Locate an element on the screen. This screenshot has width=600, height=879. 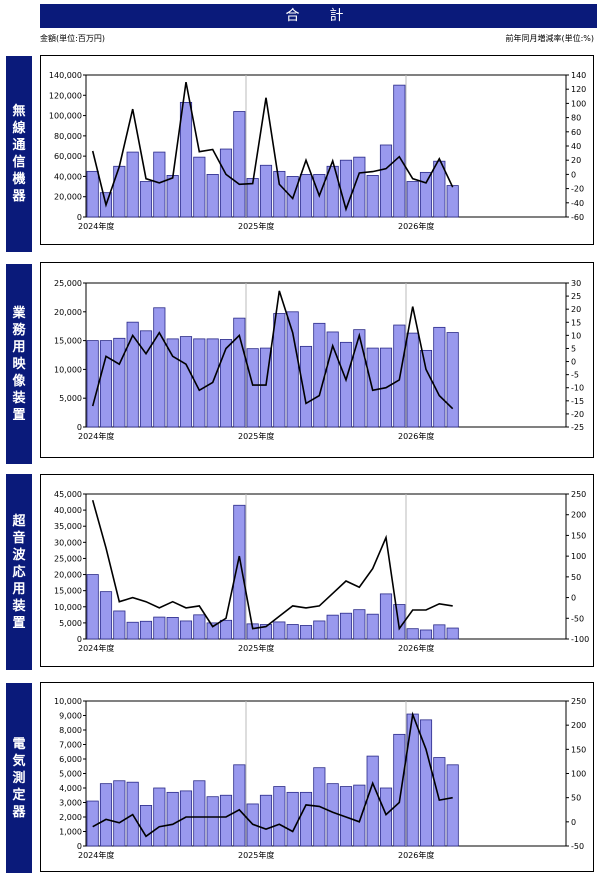
left-tick-label: 10,000 is located at coordinates (68, 701).